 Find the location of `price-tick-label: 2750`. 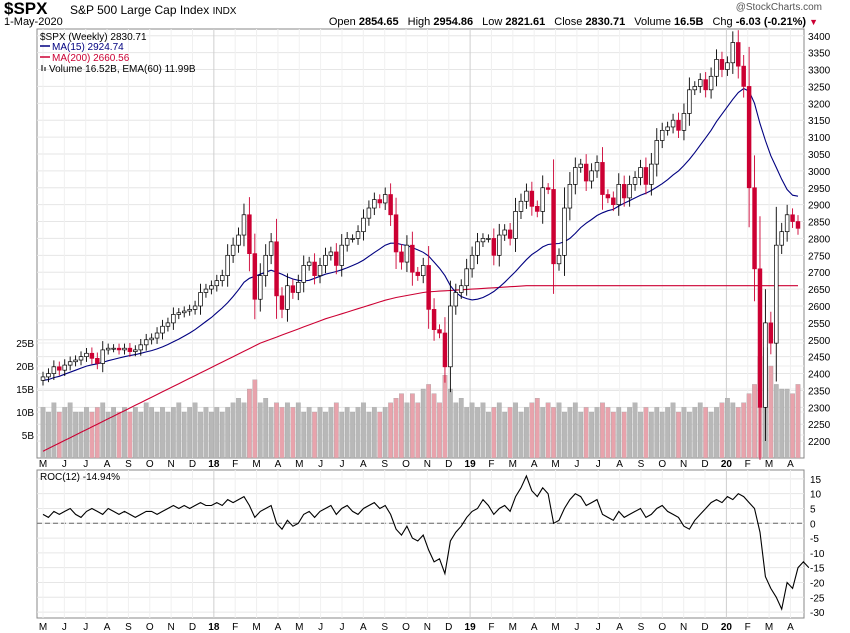

price-tick-label: 2750 is located at coordinates (819, 256).